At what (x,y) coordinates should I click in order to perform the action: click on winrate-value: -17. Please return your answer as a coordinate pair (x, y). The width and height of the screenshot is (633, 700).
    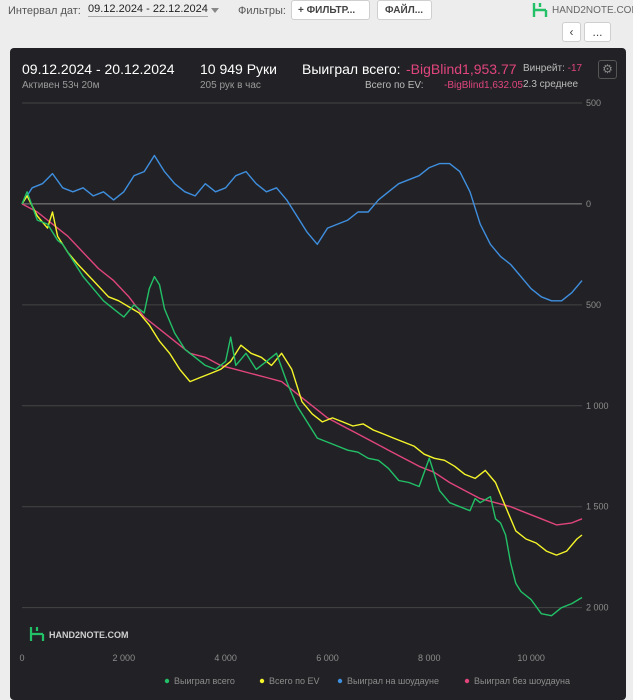
    Looking at the image, I should click on (575, 68).